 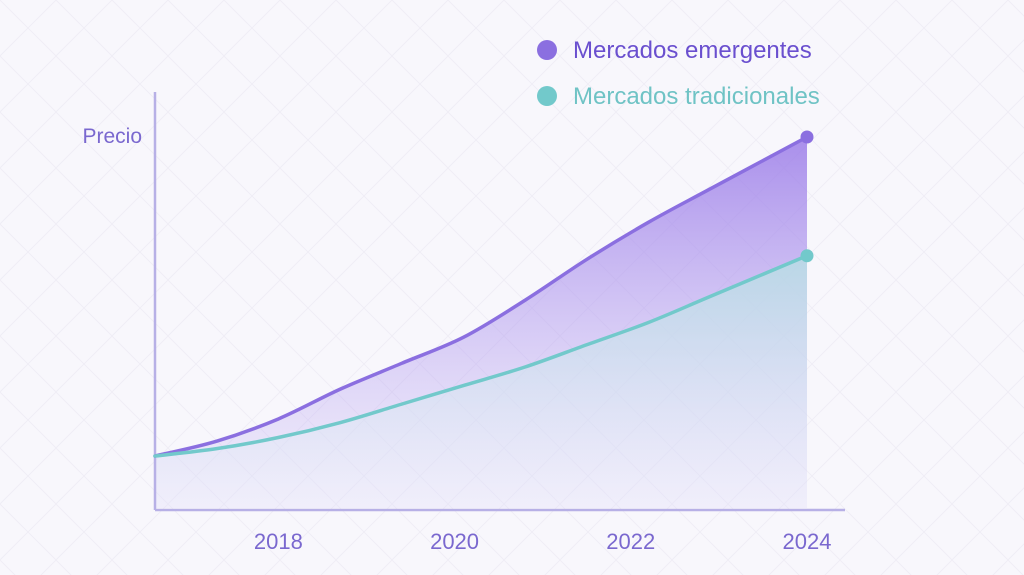 What do you see at coordinates (112, 136) in the screenshot?
I see `y-axis-label: Precio` at bounding box center [112, 136].